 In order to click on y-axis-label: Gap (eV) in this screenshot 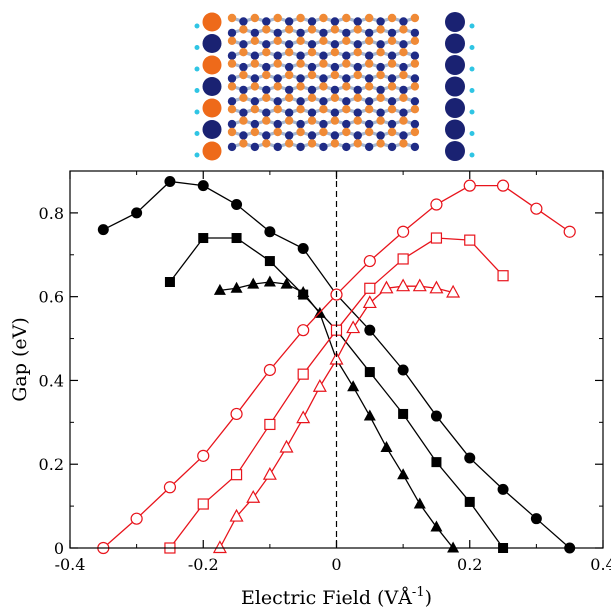, I will do `click(20, 359)`.